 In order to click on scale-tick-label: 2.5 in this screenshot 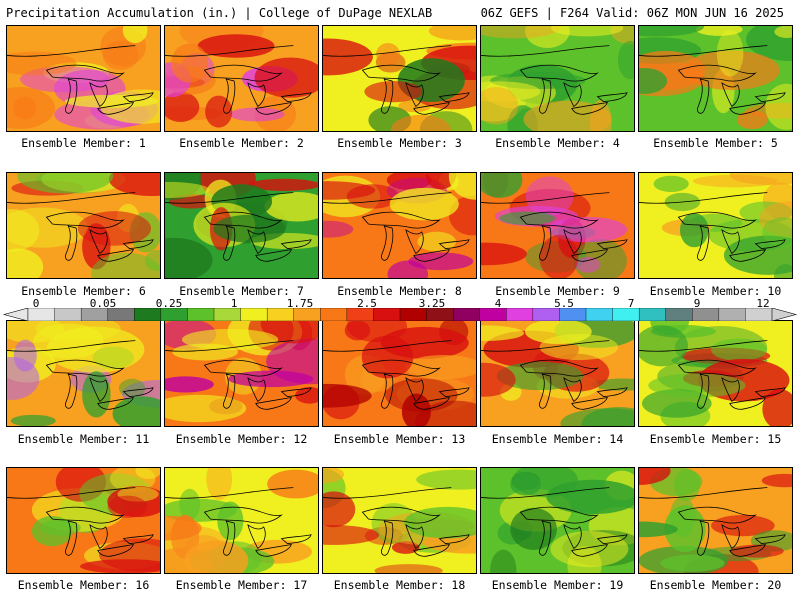, I will do `click(367, 303)`.